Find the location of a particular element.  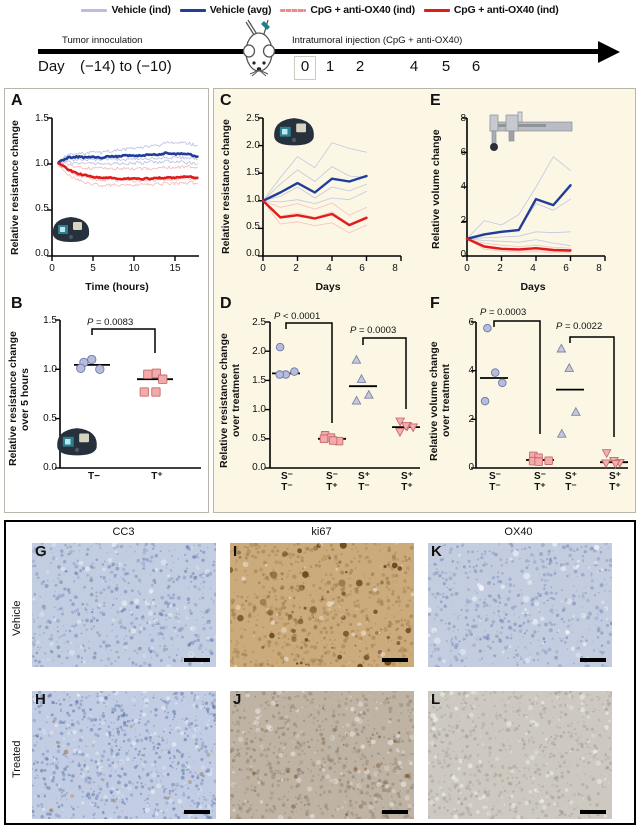

panel-A-ytick-0.5: 0.5 is located at coordinates (42, 208).